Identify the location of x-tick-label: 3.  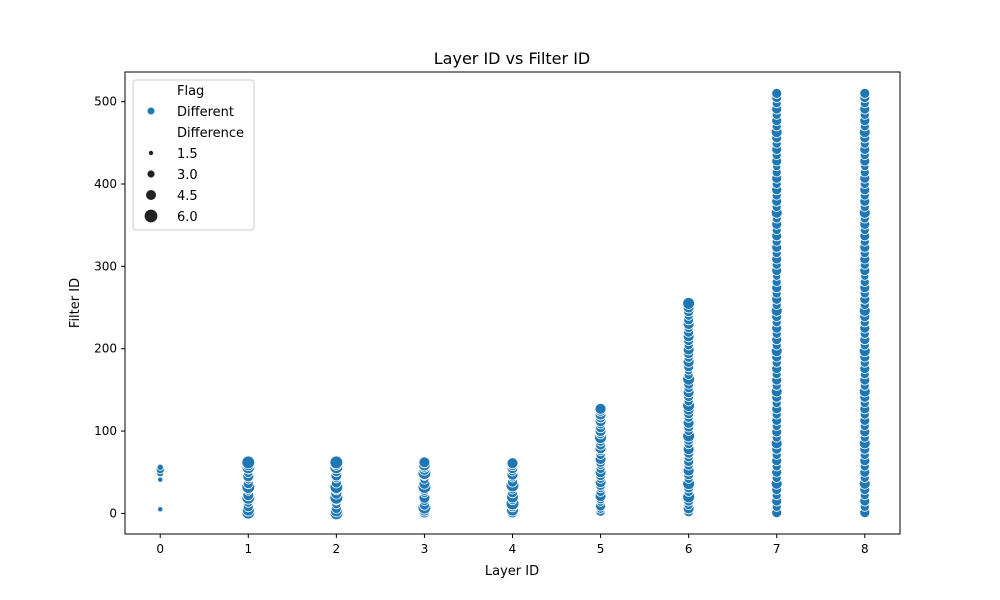
(425, 549).